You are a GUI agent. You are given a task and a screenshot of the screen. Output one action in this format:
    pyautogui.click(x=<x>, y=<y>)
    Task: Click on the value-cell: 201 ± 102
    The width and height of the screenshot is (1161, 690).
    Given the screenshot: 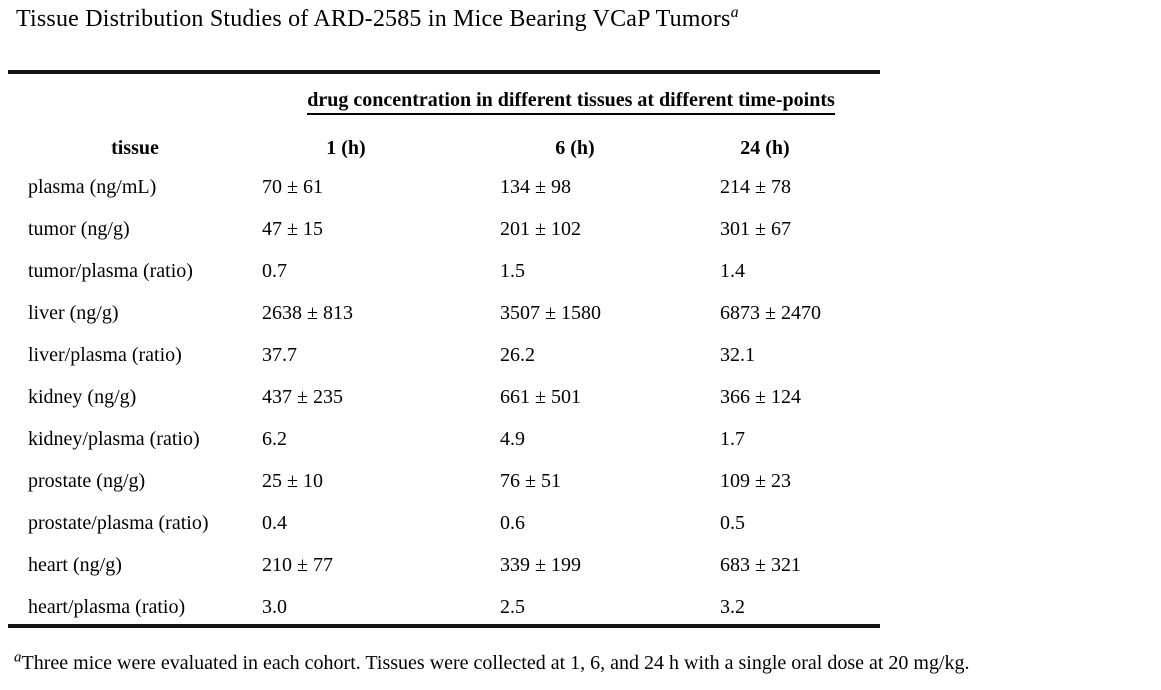 What is the action you would take?
    pyautogui.click(x=540, y=228)
    